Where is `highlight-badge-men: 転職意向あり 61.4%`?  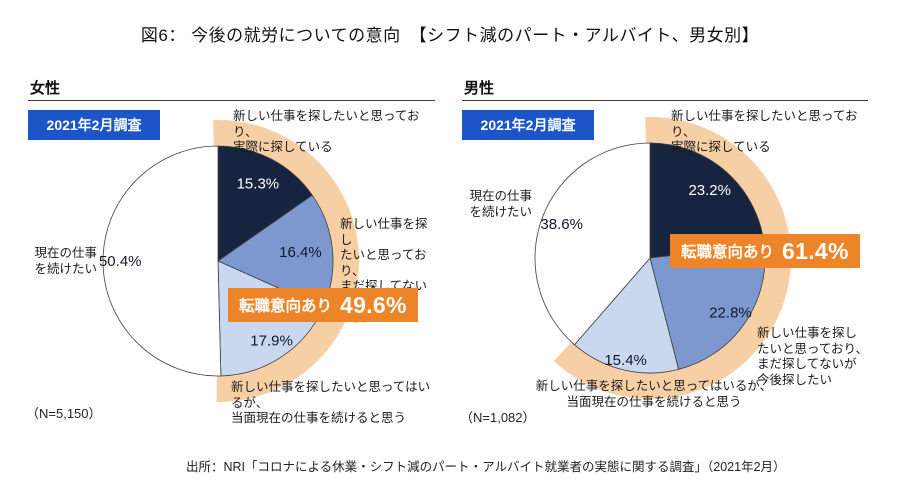
highlight-badge-men: 転職意向あり 61.4% is located at coordinates (765, 251).